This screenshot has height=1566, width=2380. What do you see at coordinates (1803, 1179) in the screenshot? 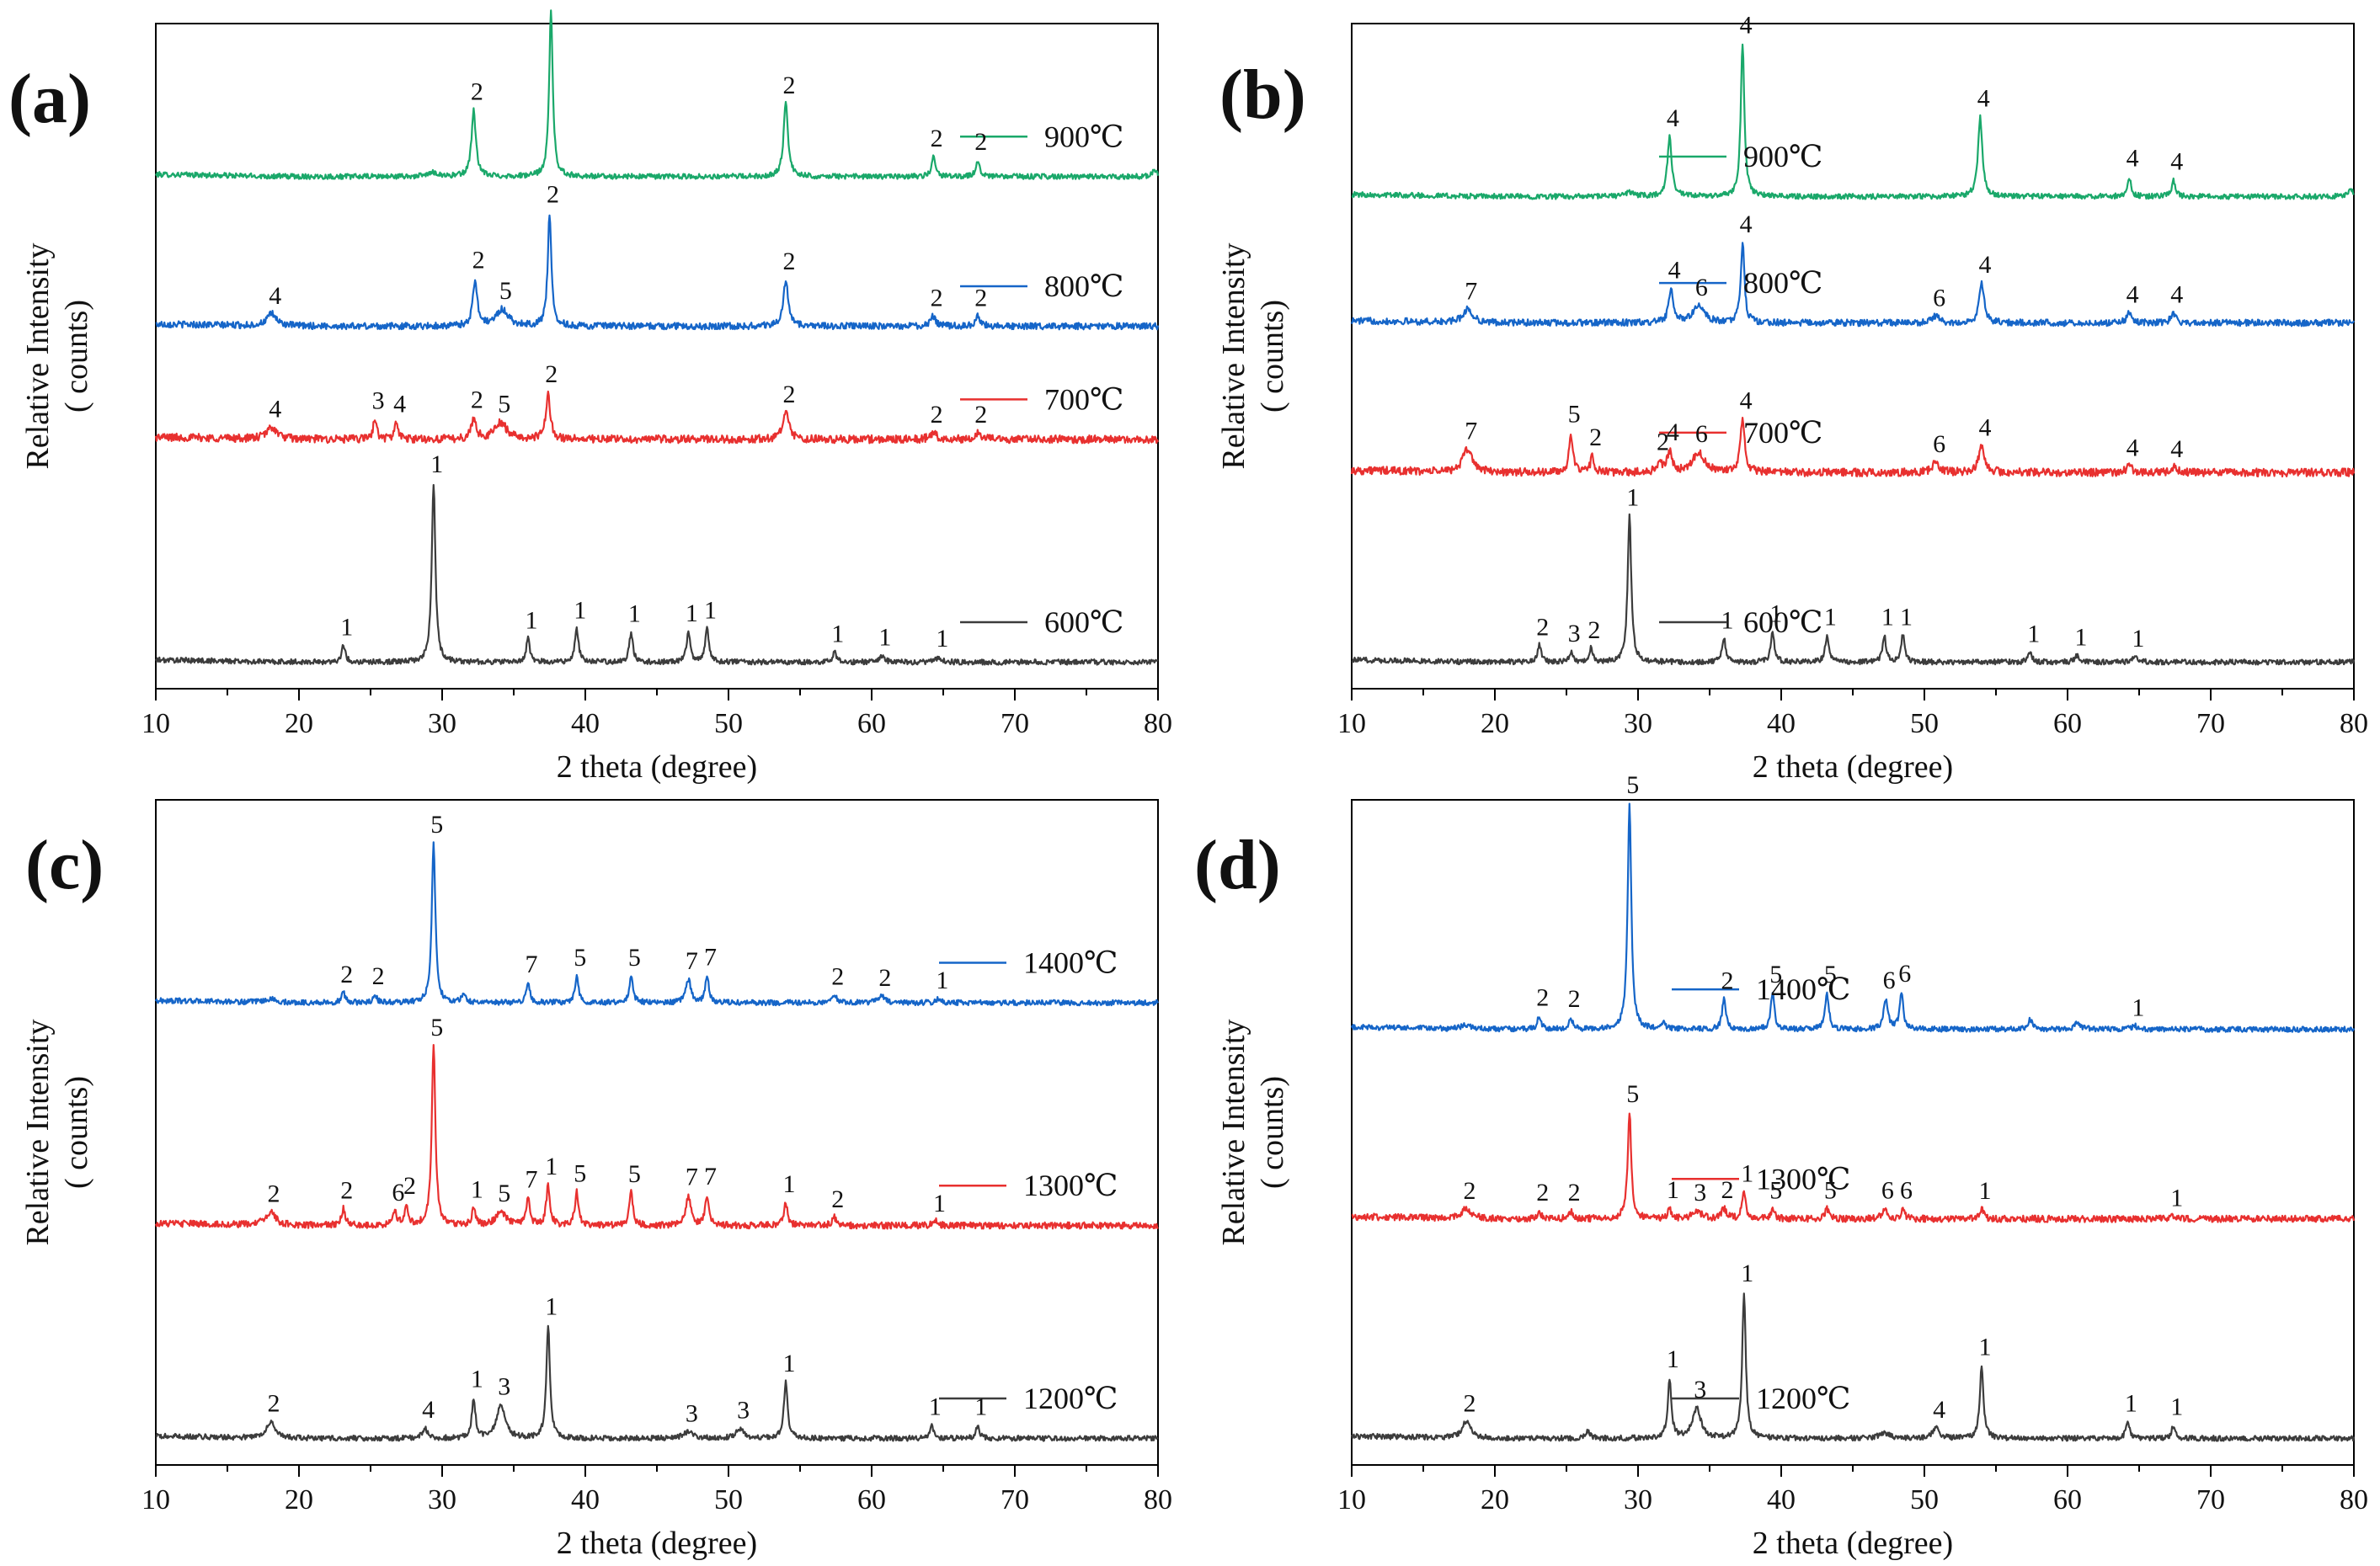
I see `legend-label: 1300℃` at bounding box center [1803, 1179].